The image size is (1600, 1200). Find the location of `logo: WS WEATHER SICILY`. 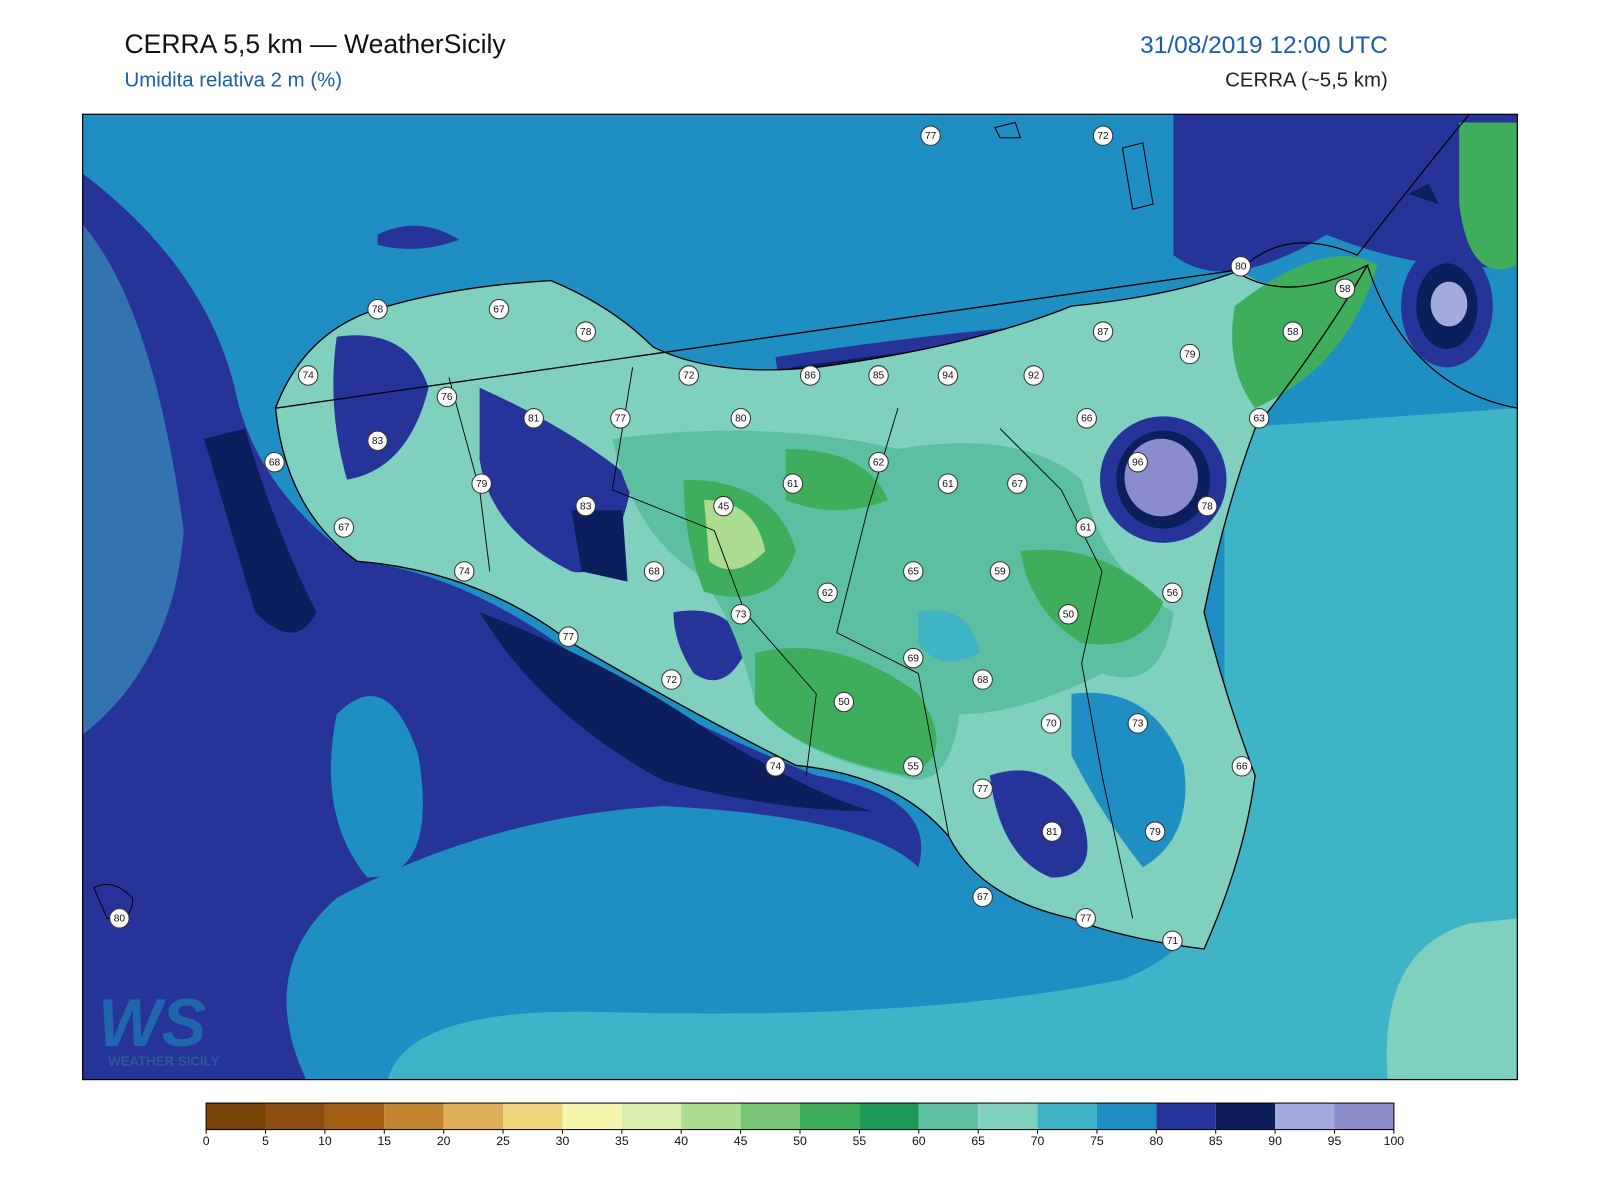

logo: WS WEATHER SICILY is located at coordinates (159, 1027).